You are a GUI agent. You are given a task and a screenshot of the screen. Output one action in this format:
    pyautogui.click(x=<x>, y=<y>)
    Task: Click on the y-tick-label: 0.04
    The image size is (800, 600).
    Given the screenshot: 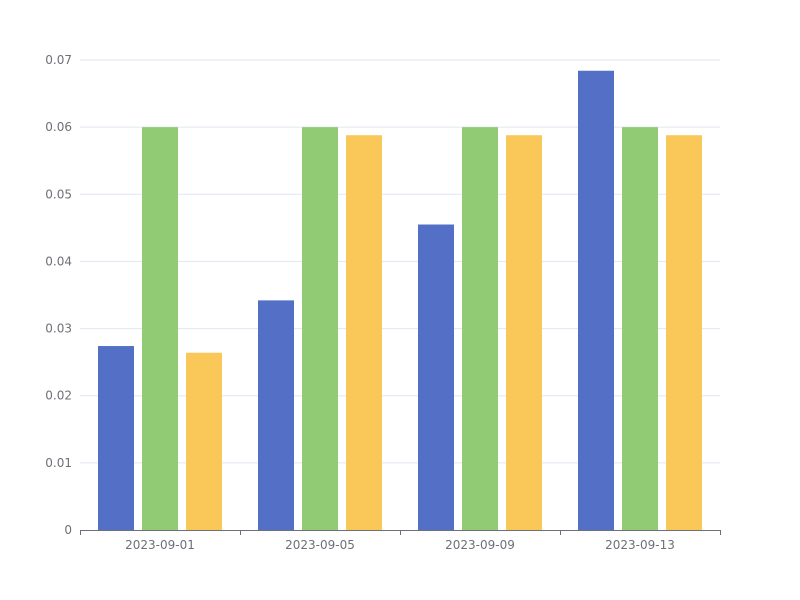 What is the action you would take?
    pyautogui.click(x=58, y=261)
    